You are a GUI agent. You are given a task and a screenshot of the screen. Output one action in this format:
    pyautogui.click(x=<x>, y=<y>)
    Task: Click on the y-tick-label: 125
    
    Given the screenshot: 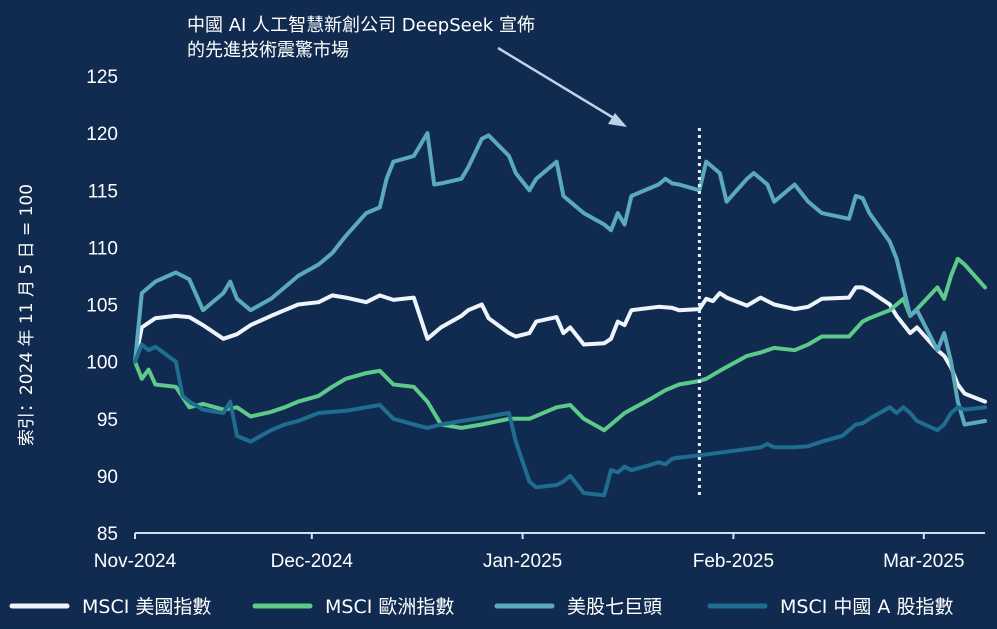 What is the action you would take?
    pyautogui.click(x=102, y=77)
    